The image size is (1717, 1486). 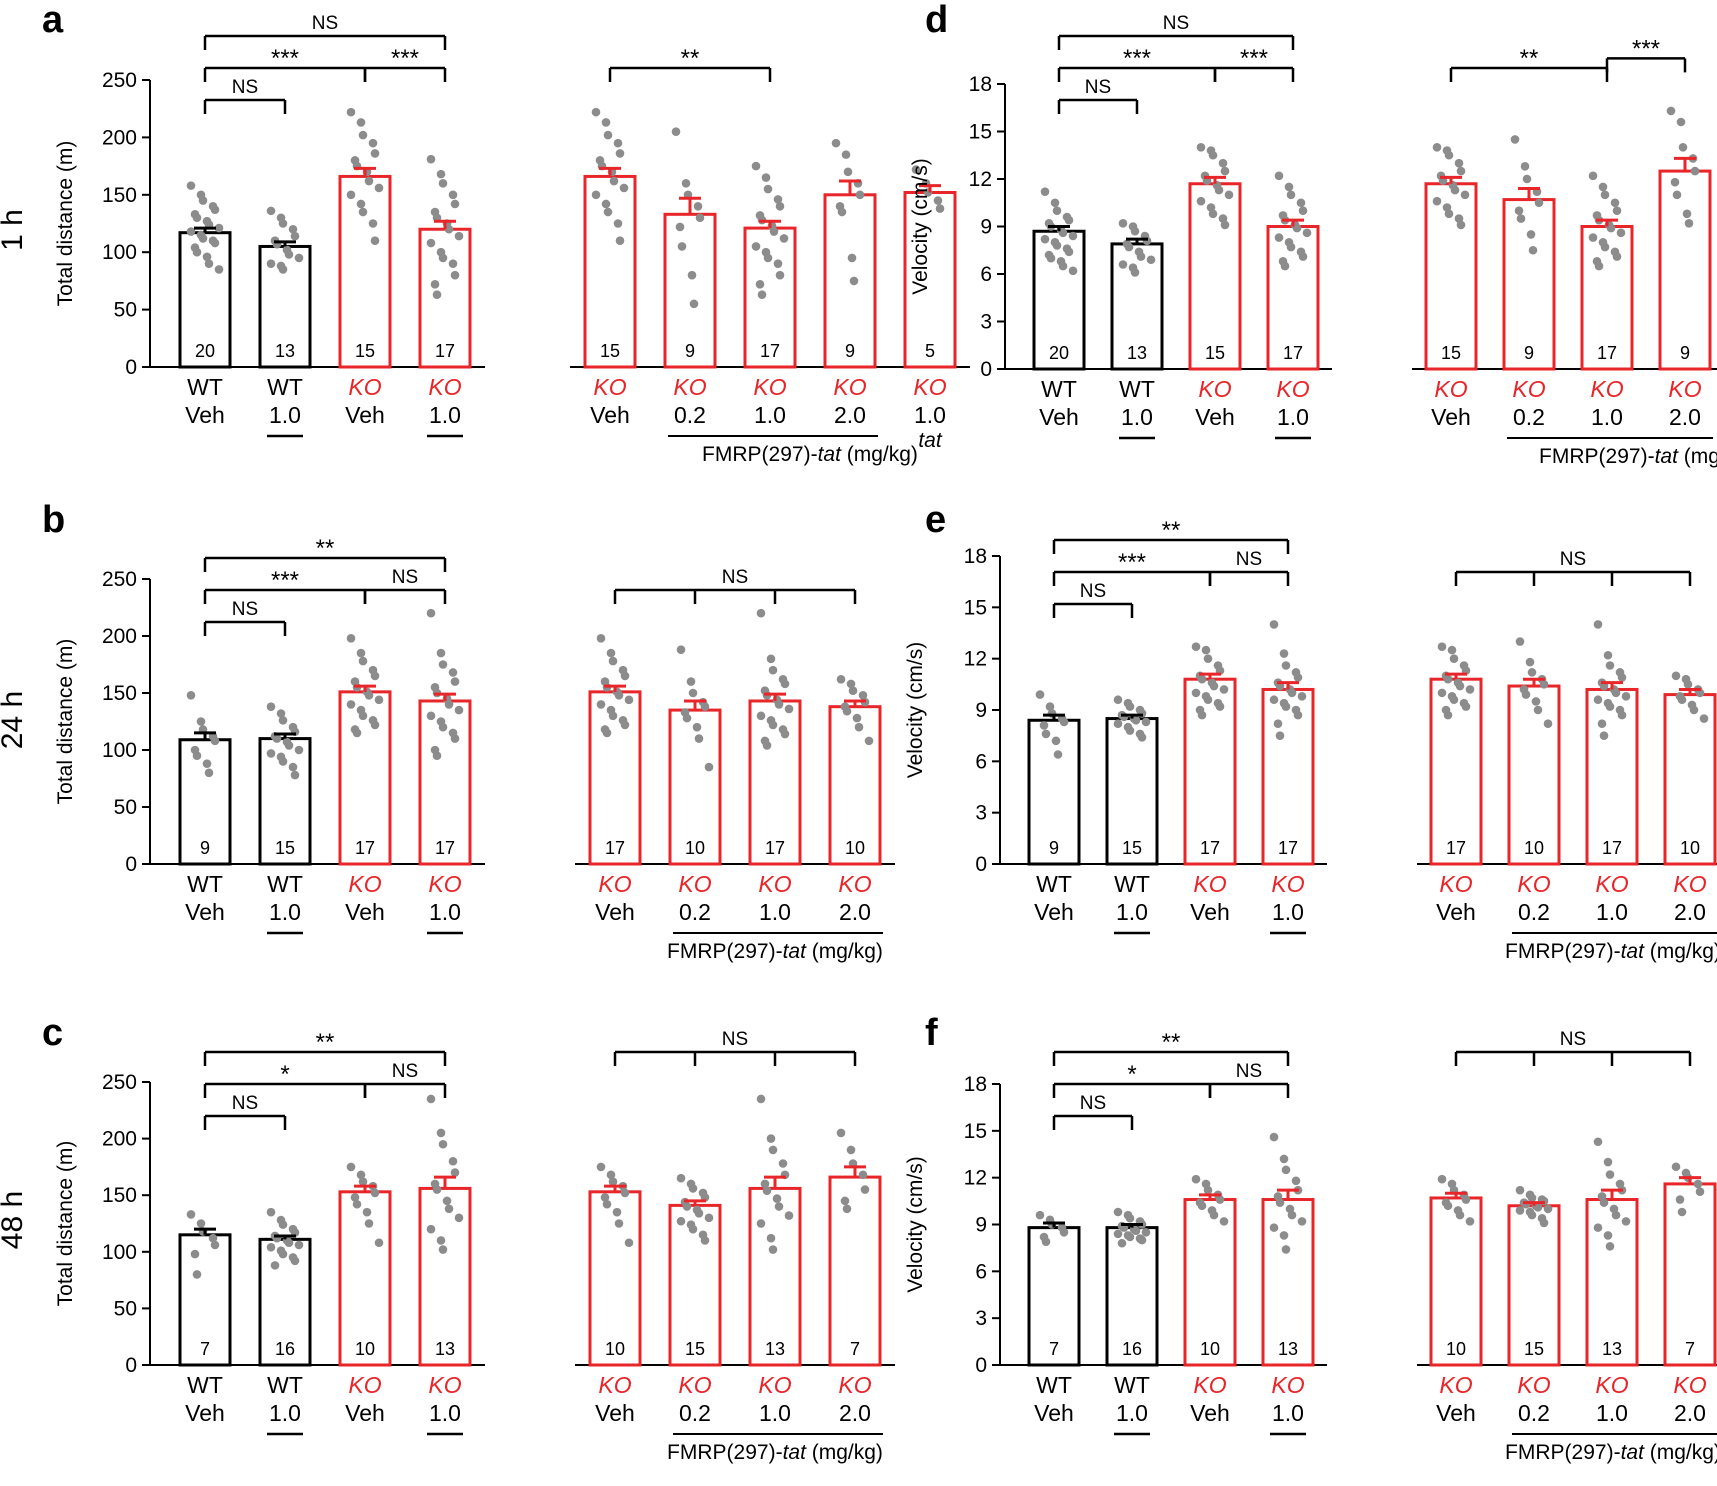 What do you see at coordinates (915, 710) in the screenshot?
I see `y-axis-label: Velocity (cm/s)` at bounding box center [915, 710].